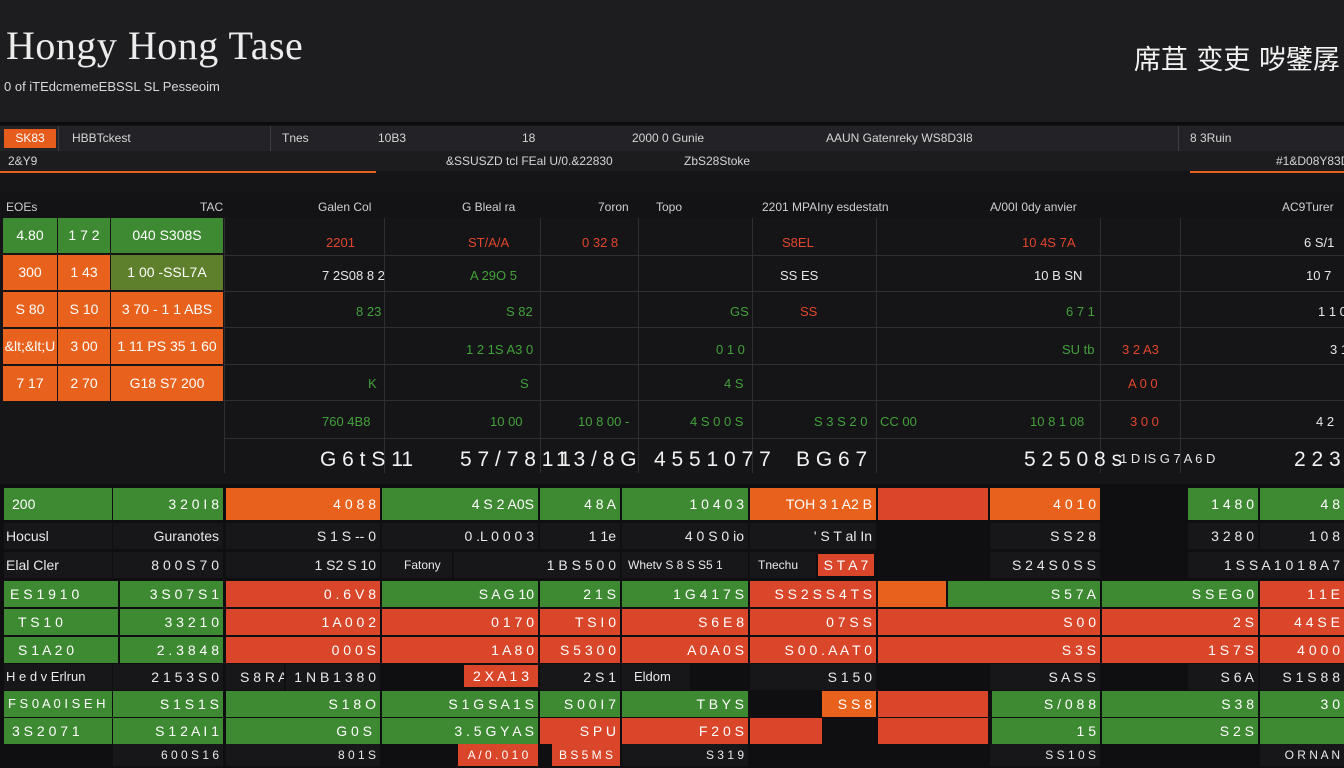  What do you see at coordinates (460, 650) in the screenshot?
I see `tile: 1 A 8 0` at bounding box center [460, 650].